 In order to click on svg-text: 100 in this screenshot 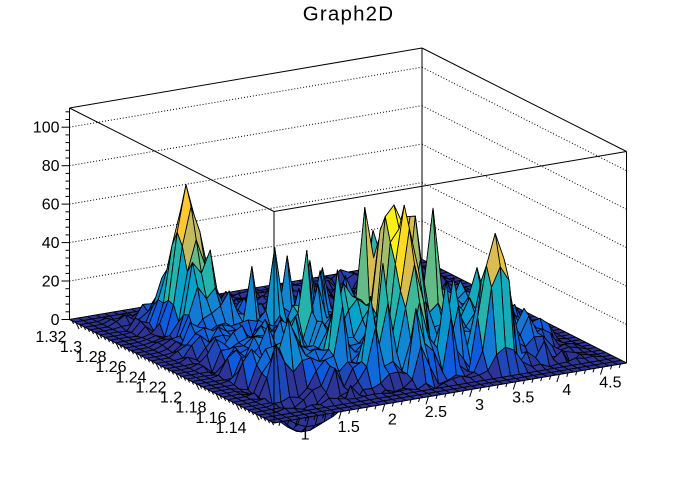, I will do `click(46, 128)`.